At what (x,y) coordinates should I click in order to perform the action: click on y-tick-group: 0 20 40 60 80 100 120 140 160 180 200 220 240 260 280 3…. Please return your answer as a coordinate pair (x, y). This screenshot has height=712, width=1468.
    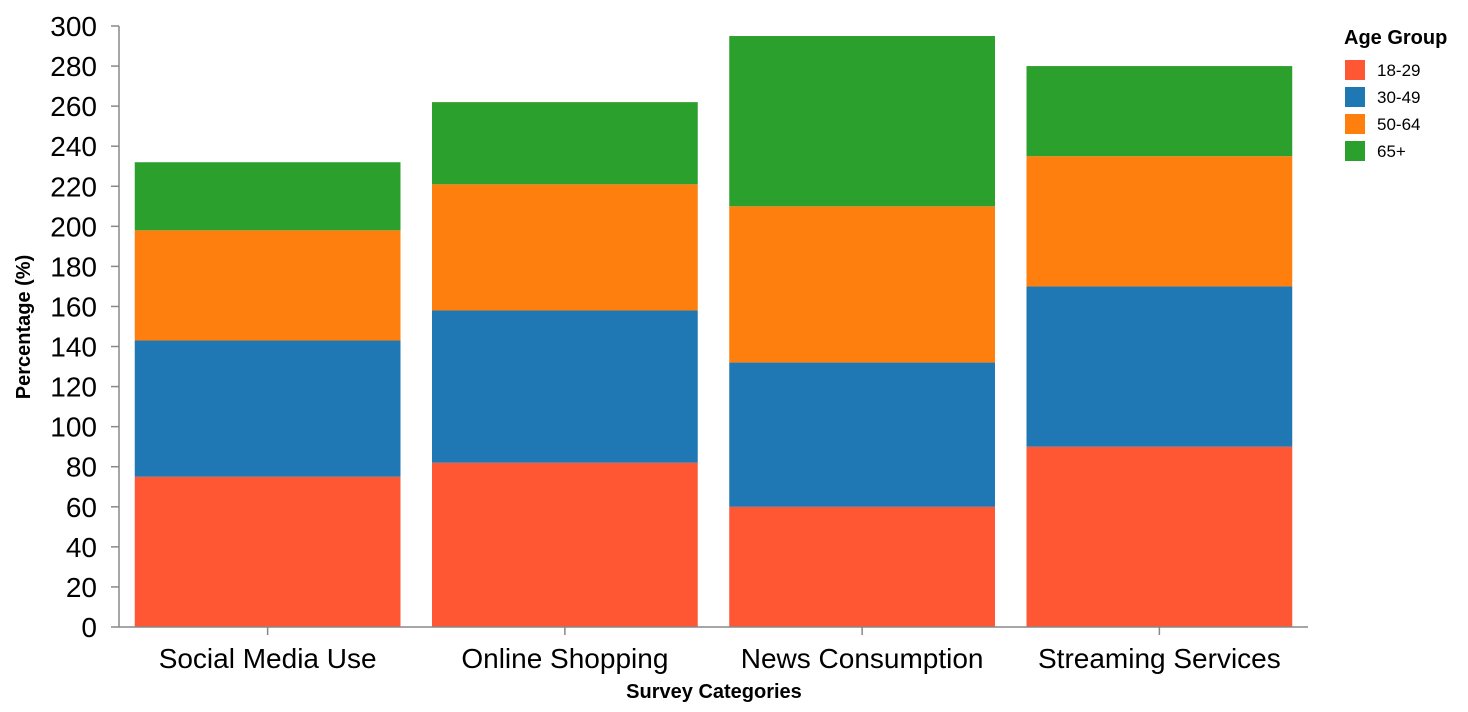
    Looking at the image, I should click on (84, 327).